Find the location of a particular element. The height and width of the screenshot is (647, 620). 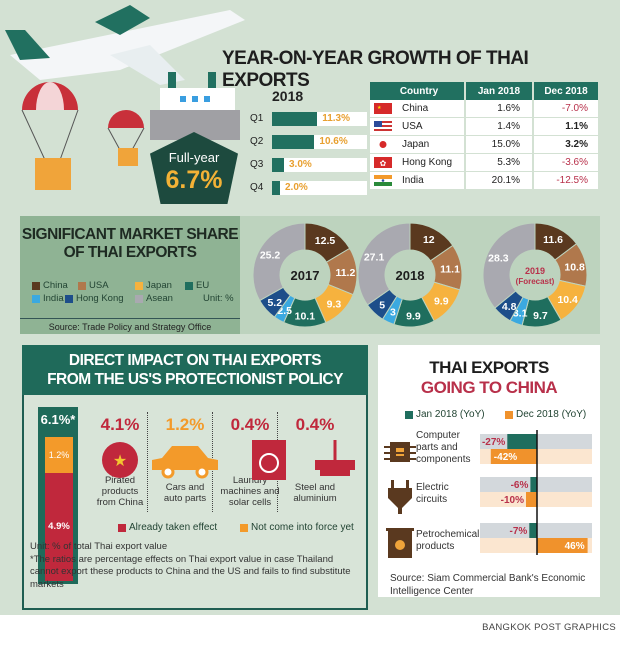

country-name: Japan is located at coordinates (416, 144).